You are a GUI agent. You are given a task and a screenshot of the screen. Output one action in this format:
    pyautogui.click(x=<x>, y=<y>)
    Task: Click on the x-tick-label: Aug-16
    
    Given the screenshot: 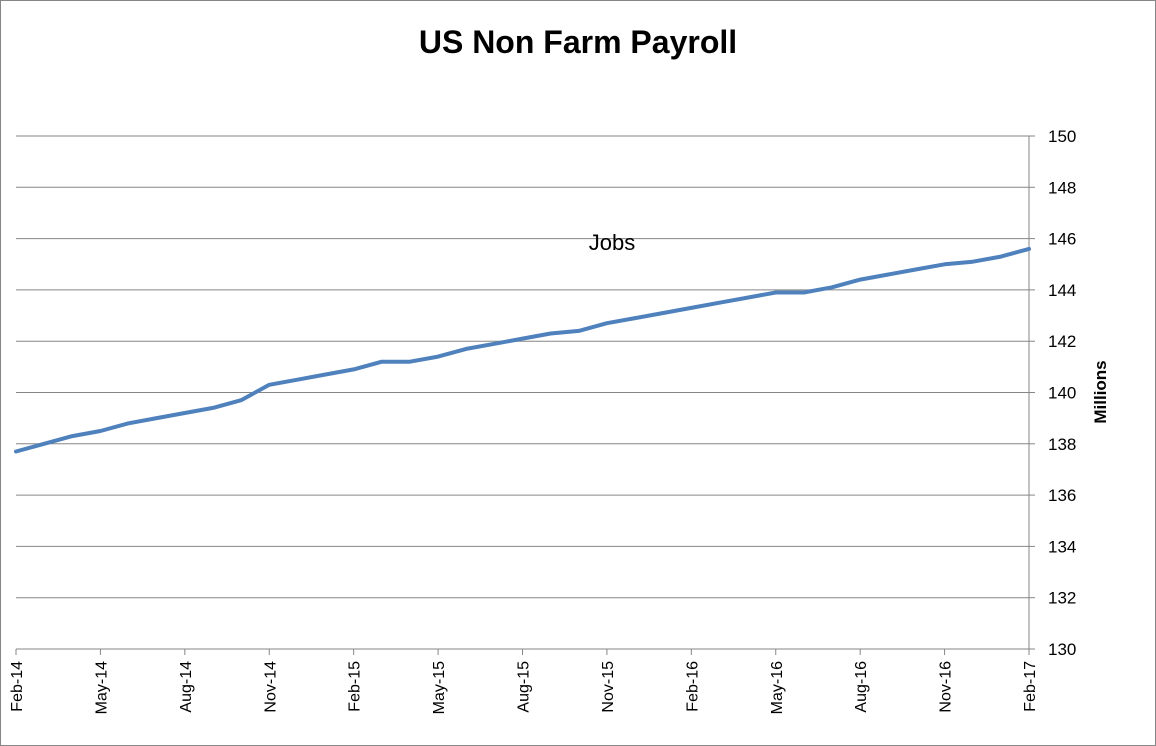 What is the action you would take?
    pyautogui.click(x=861, y=687)
    